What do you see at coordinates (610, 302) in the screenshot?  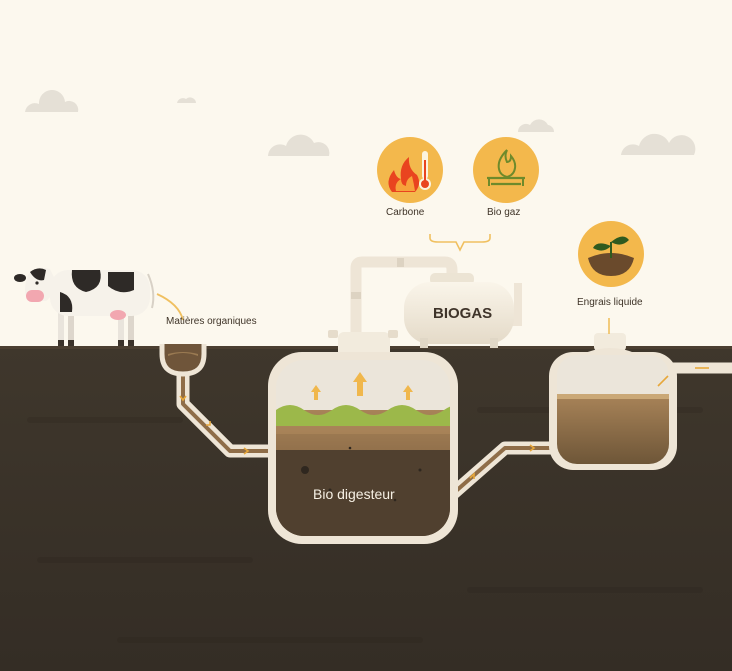 I see `liquid-fertilizer-label: Engrais liquide` at bounding box center [610, 302].